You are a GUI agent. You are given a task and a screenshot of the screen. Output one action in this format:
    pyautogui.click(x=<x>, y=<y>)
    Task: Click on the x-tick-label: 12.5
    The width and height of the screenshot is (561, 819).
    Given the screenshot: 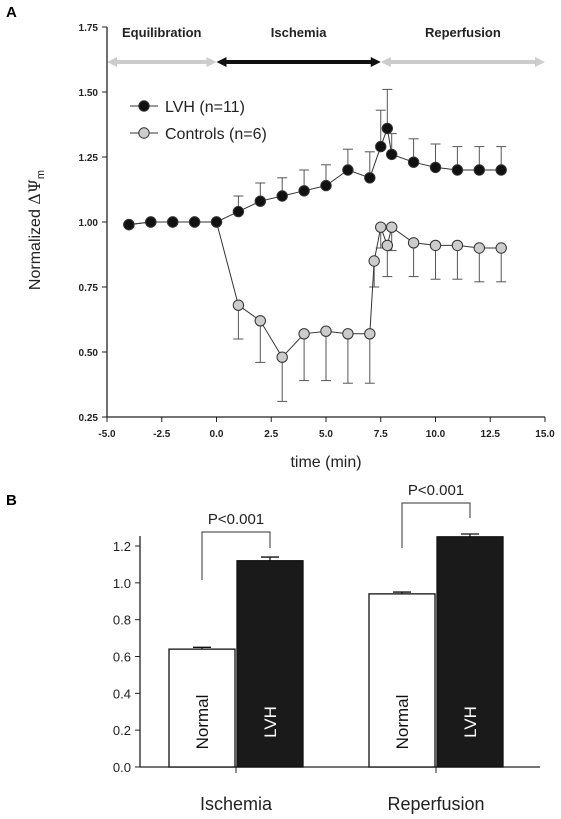 What is the action you would take?
    pyautogui.click(x=491, y=434)
    